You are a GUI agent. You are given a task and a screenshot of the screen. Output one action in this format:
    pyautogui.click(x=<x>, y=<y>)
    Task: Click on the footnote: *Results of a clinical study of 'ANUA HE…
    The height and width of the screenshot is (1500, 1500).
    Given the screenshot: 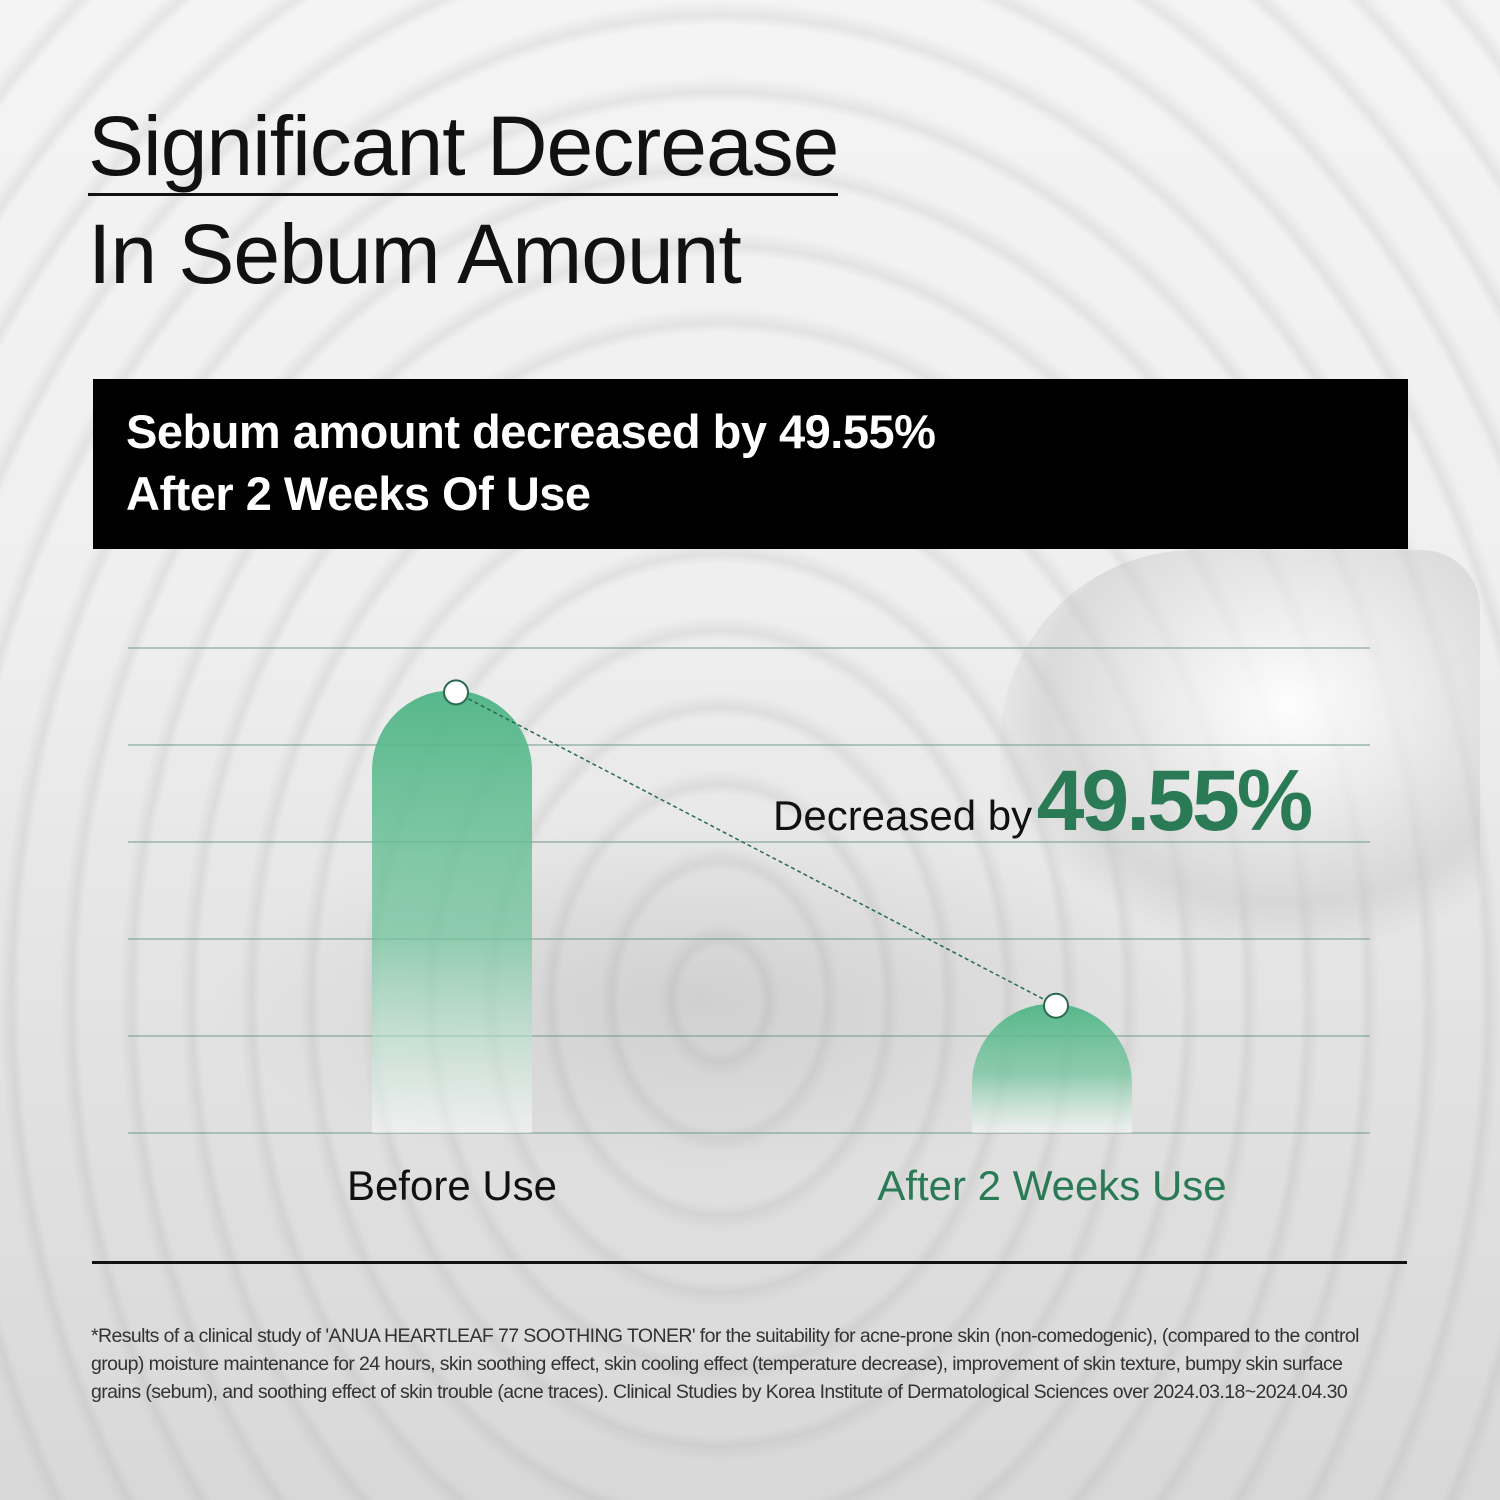 What is the action you would take?
    pyautogui.click(x=725, y=1364)
    